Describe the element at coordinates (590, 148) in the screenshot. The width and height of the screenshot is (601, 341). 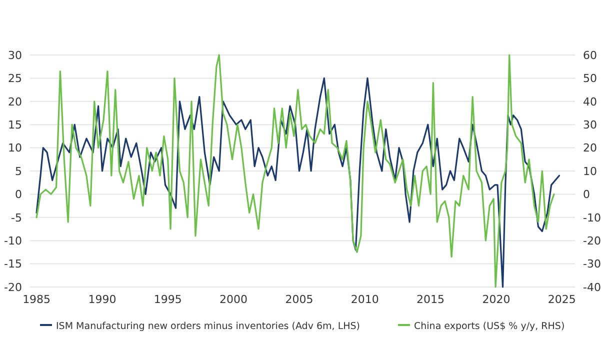
I see `y2-tick-label: 20` at that location.